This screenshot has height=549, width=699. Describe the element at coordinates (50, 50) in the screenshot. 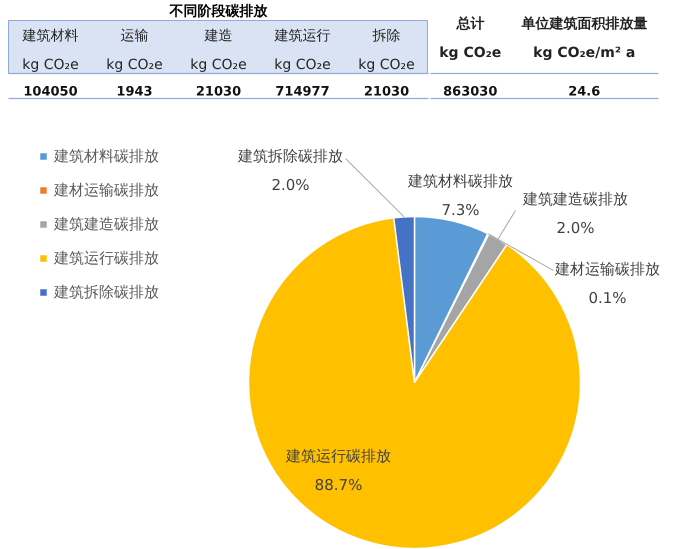

I see `category-label: 建筑材料 kg CO₂e` at that location.